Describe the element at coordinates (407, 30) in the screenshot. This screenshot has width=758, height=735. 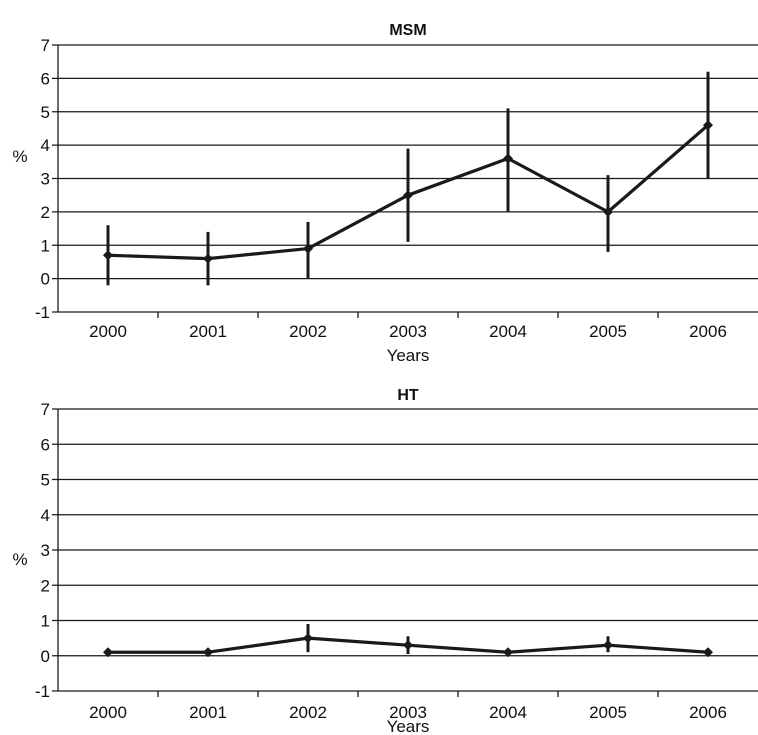
I see `chart-title: MSM` at that location.